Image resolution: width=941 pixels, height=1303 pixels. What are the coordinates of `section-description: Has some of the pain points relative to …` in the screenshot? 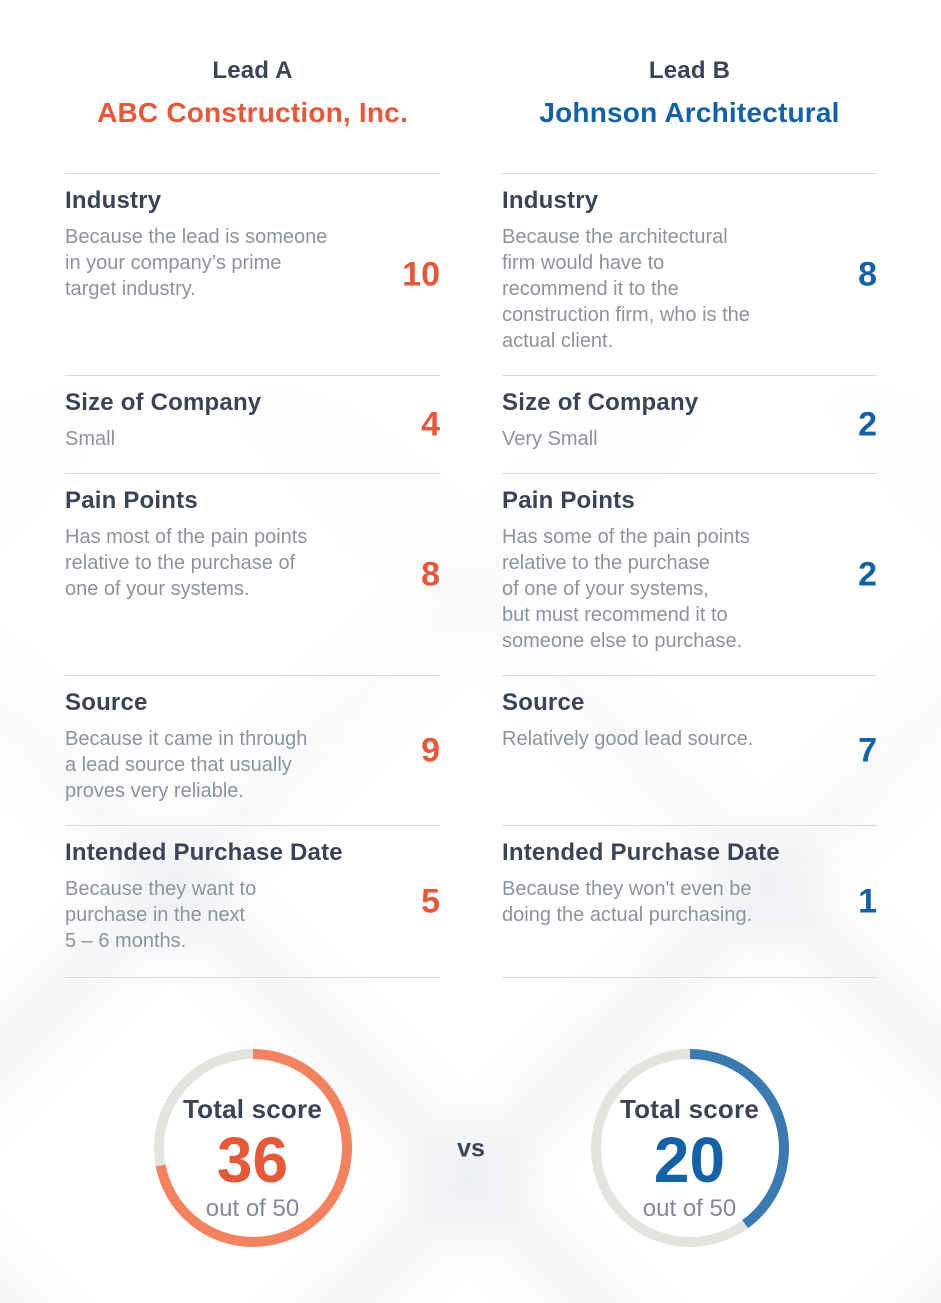 It's located at (626, 589).